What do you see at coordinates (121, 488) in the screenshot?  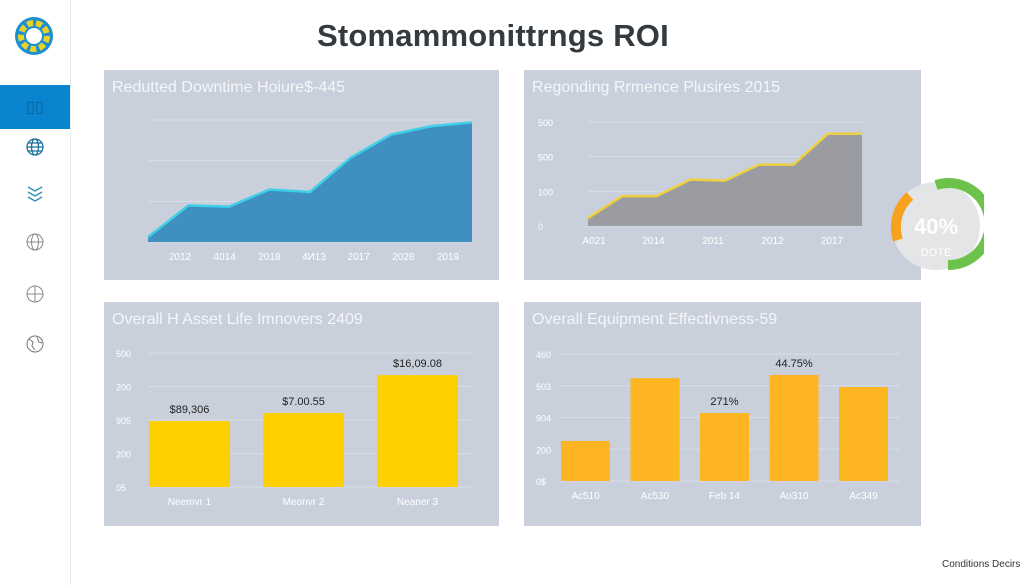 I see `y-tick-label: 05` at bounding box center [121, 488].